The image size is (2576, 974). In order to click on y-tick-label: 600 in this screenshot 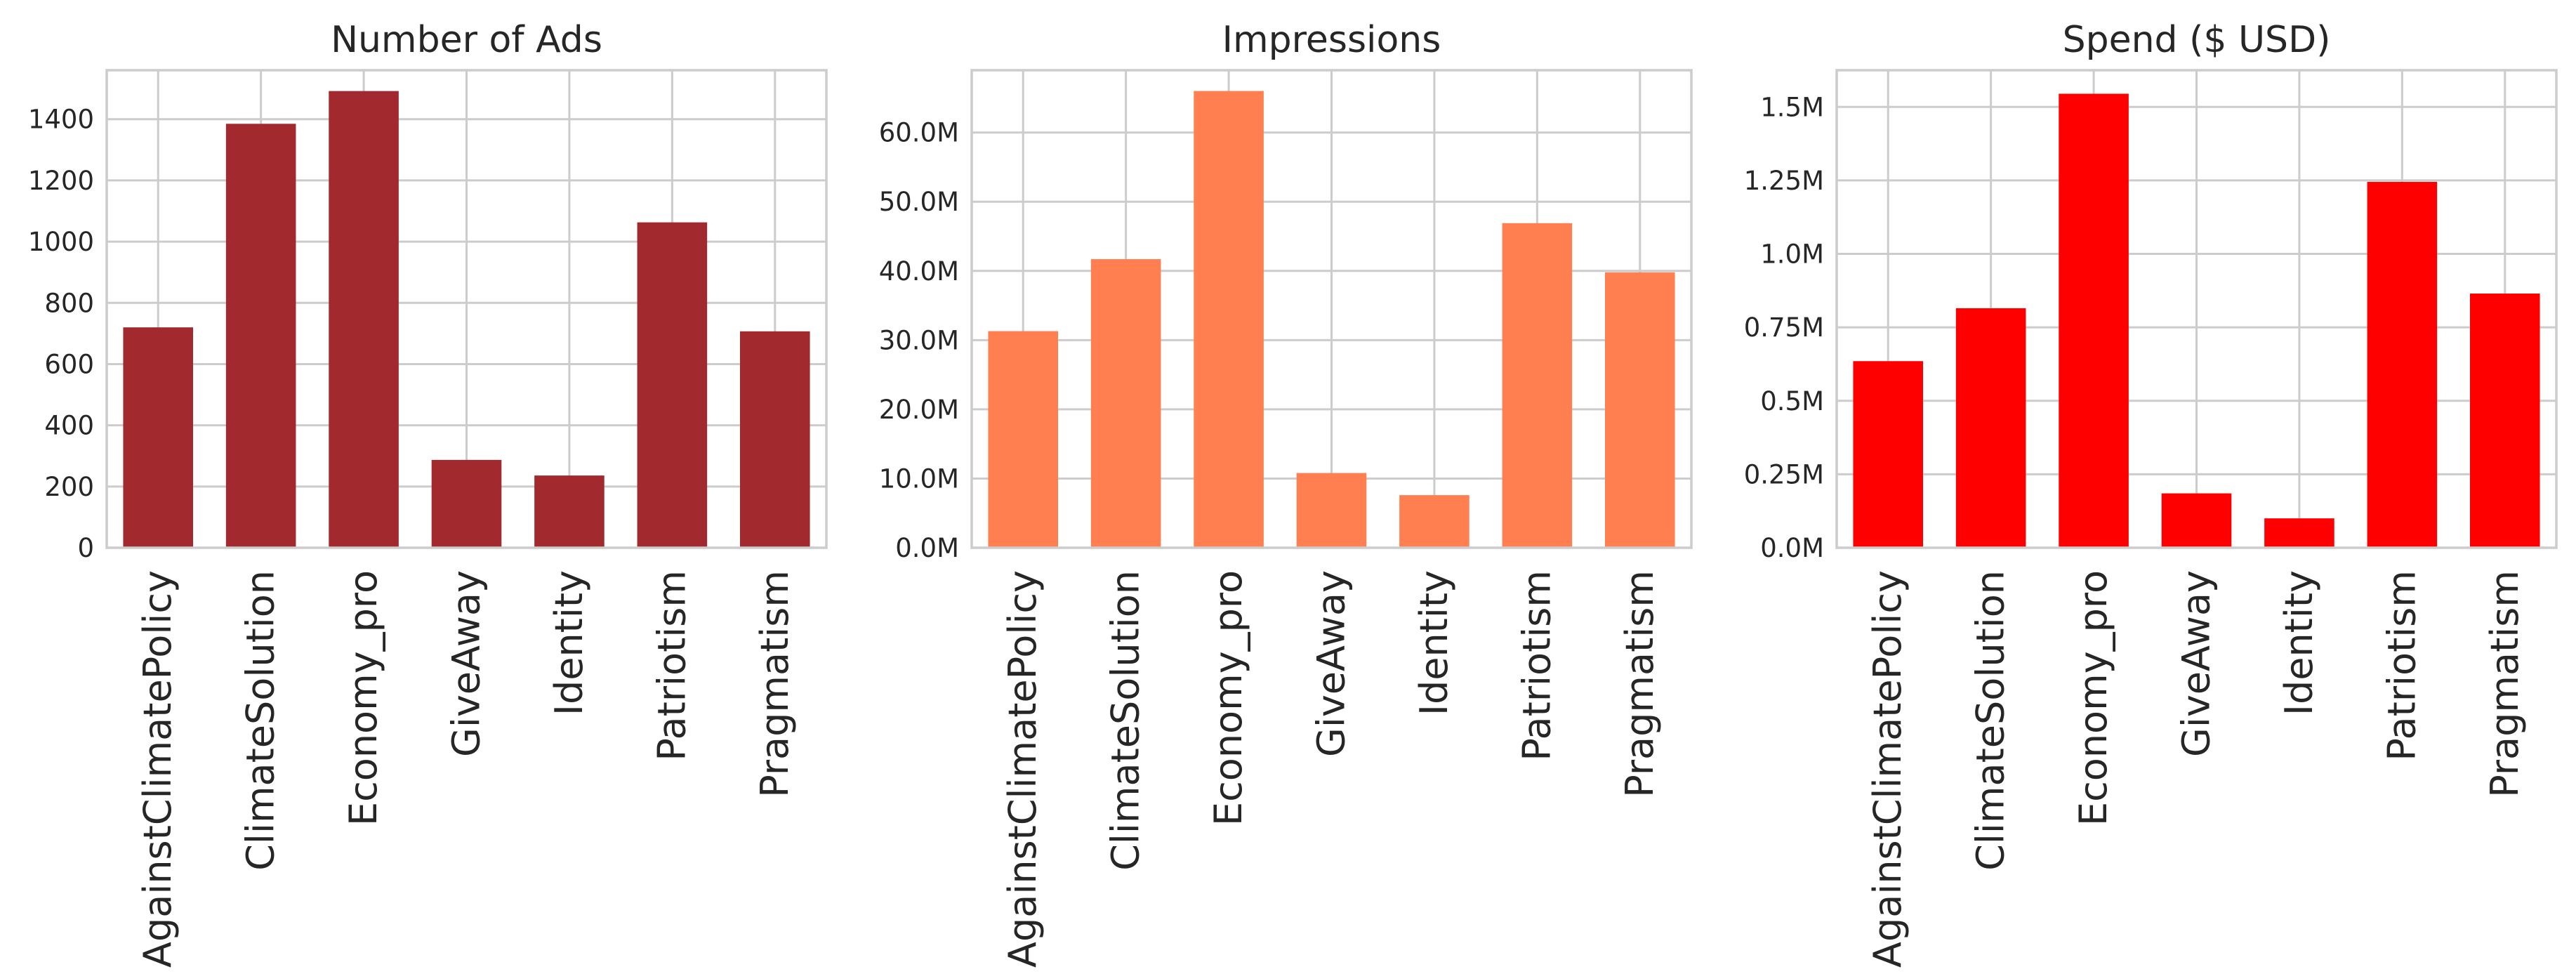, I will do `click(69, 364)`.